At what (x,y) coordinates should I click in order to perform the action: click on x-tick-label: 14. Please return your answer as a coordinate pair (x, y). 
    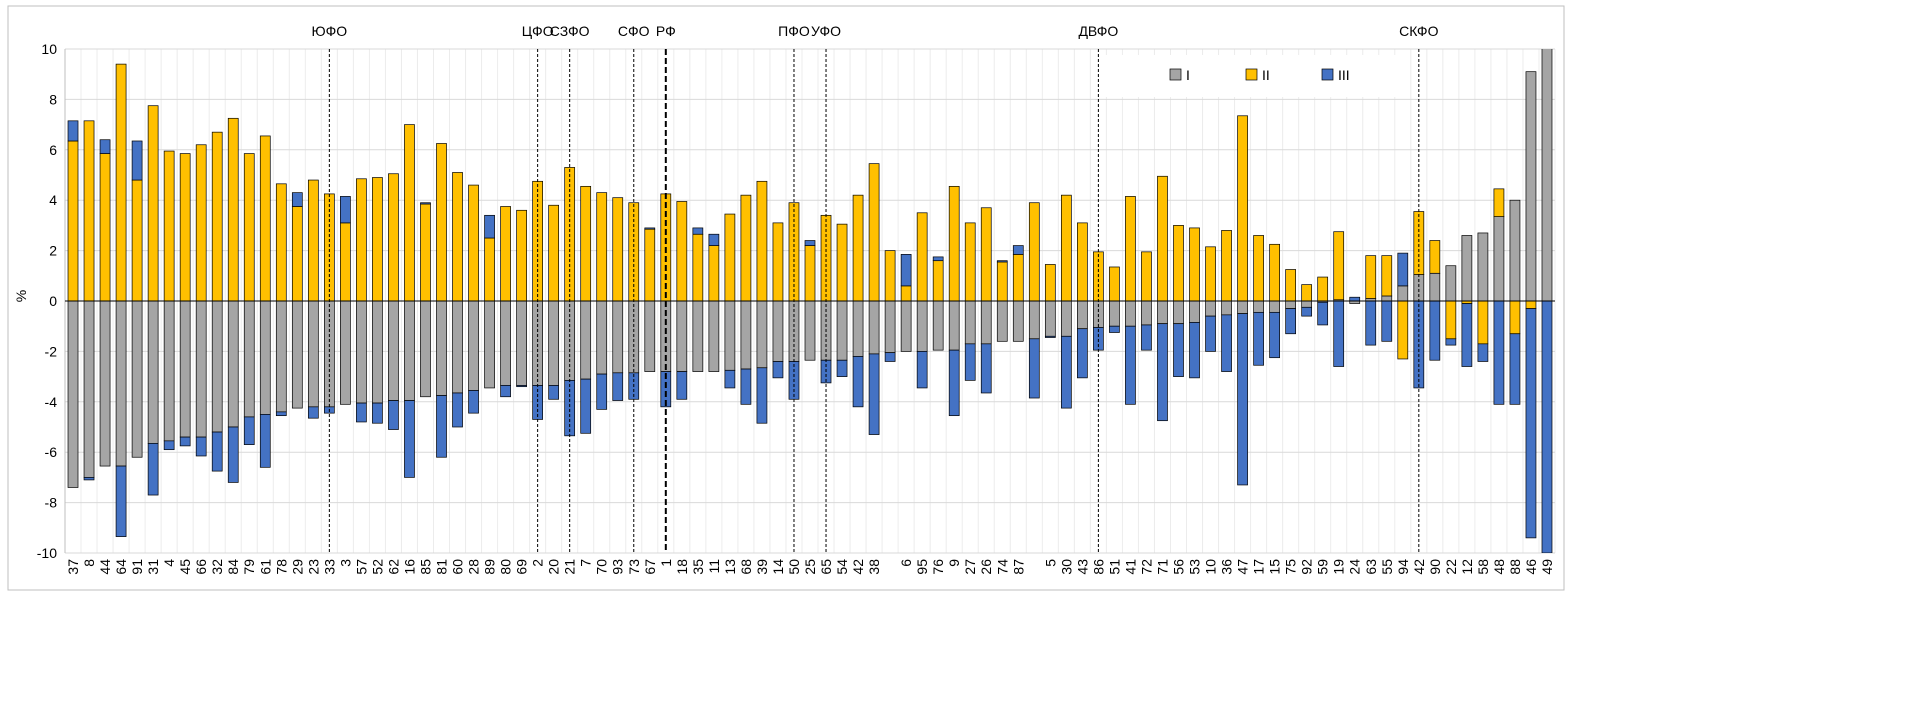
    Looking at the image, I should click on (778, 567).